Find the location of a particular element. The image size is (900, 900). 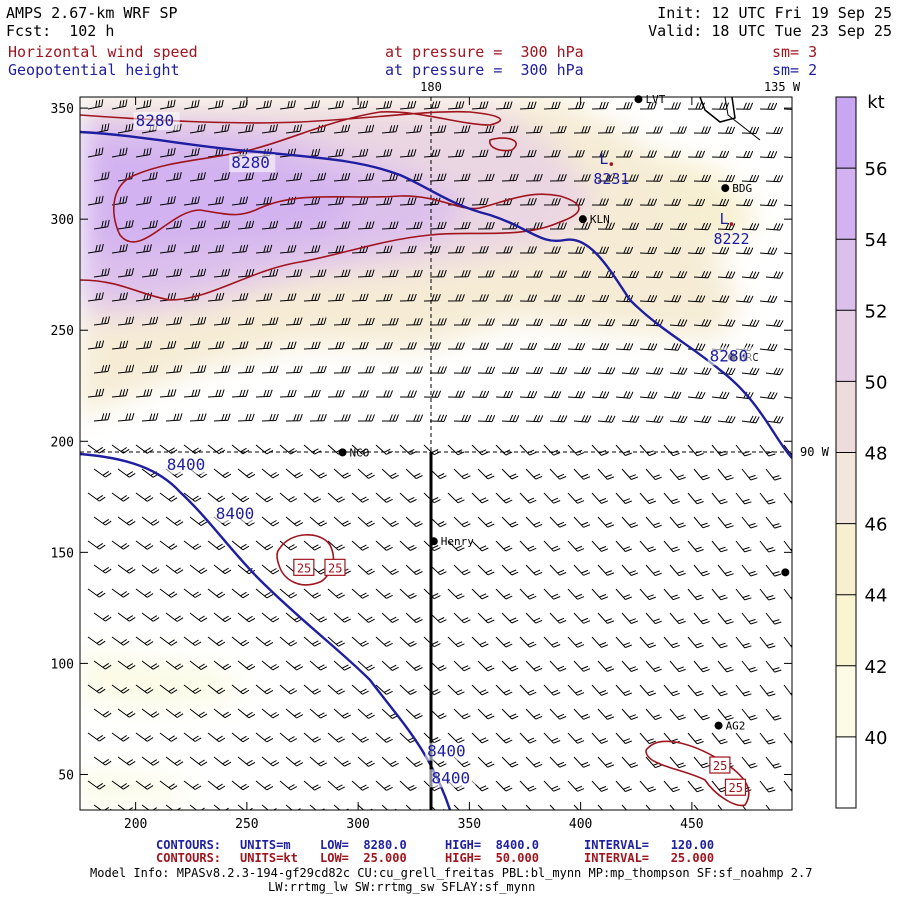

field1-smoothing: sm= 3 is located at coordinates (795, 52).